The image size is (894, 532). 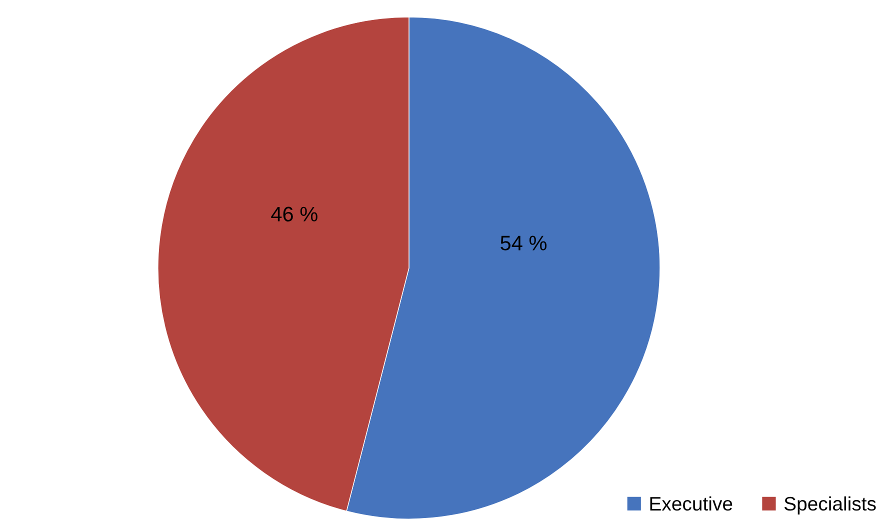 I want to click on data-label: 46 %, so click(x=294, y=214).